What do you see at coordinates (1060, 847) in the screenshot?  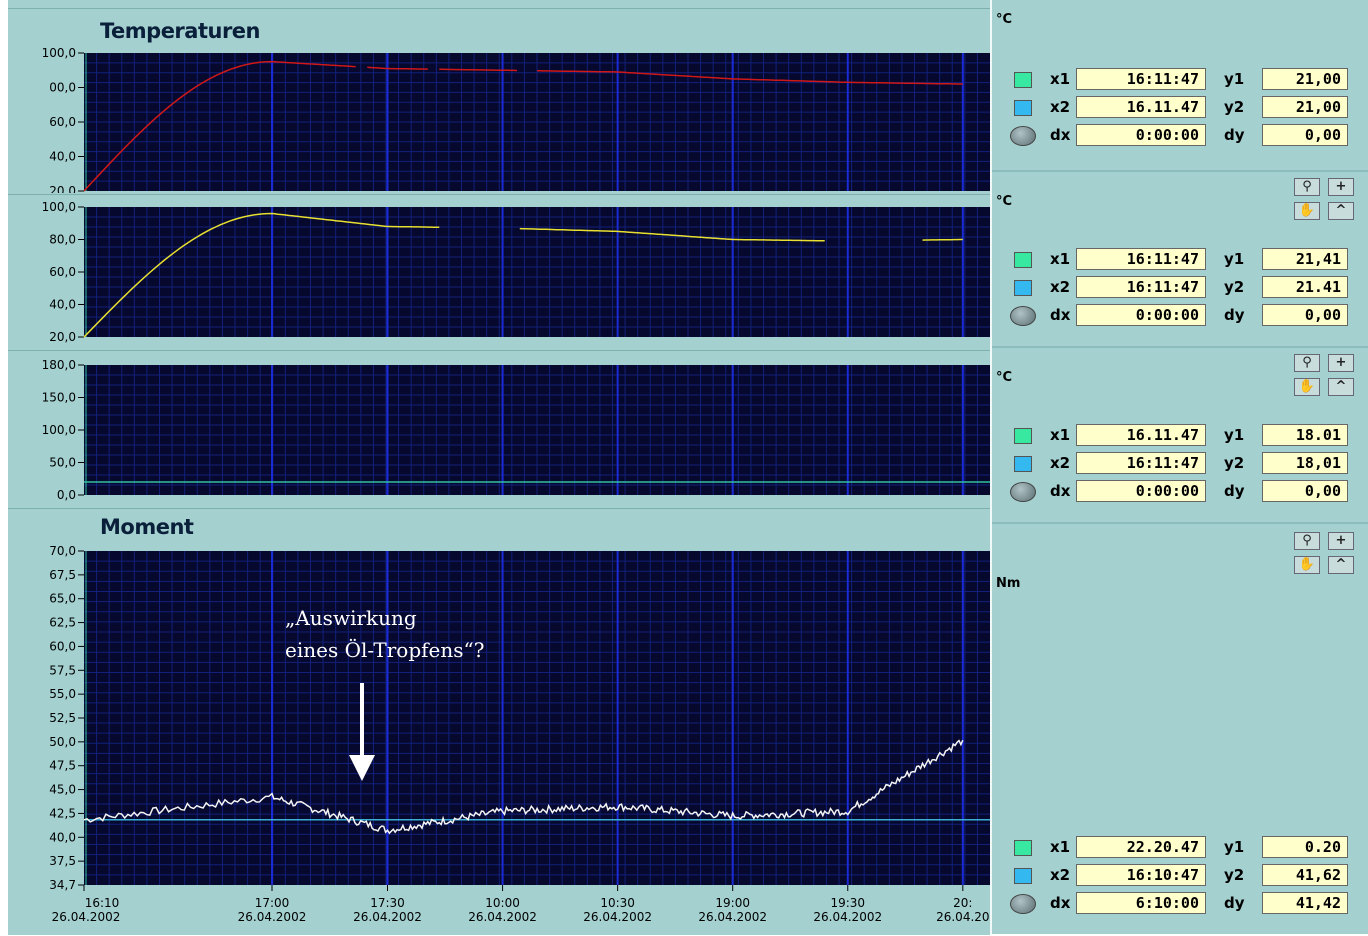 I see `x1-label: x1` at bounding box center [1060, 847].